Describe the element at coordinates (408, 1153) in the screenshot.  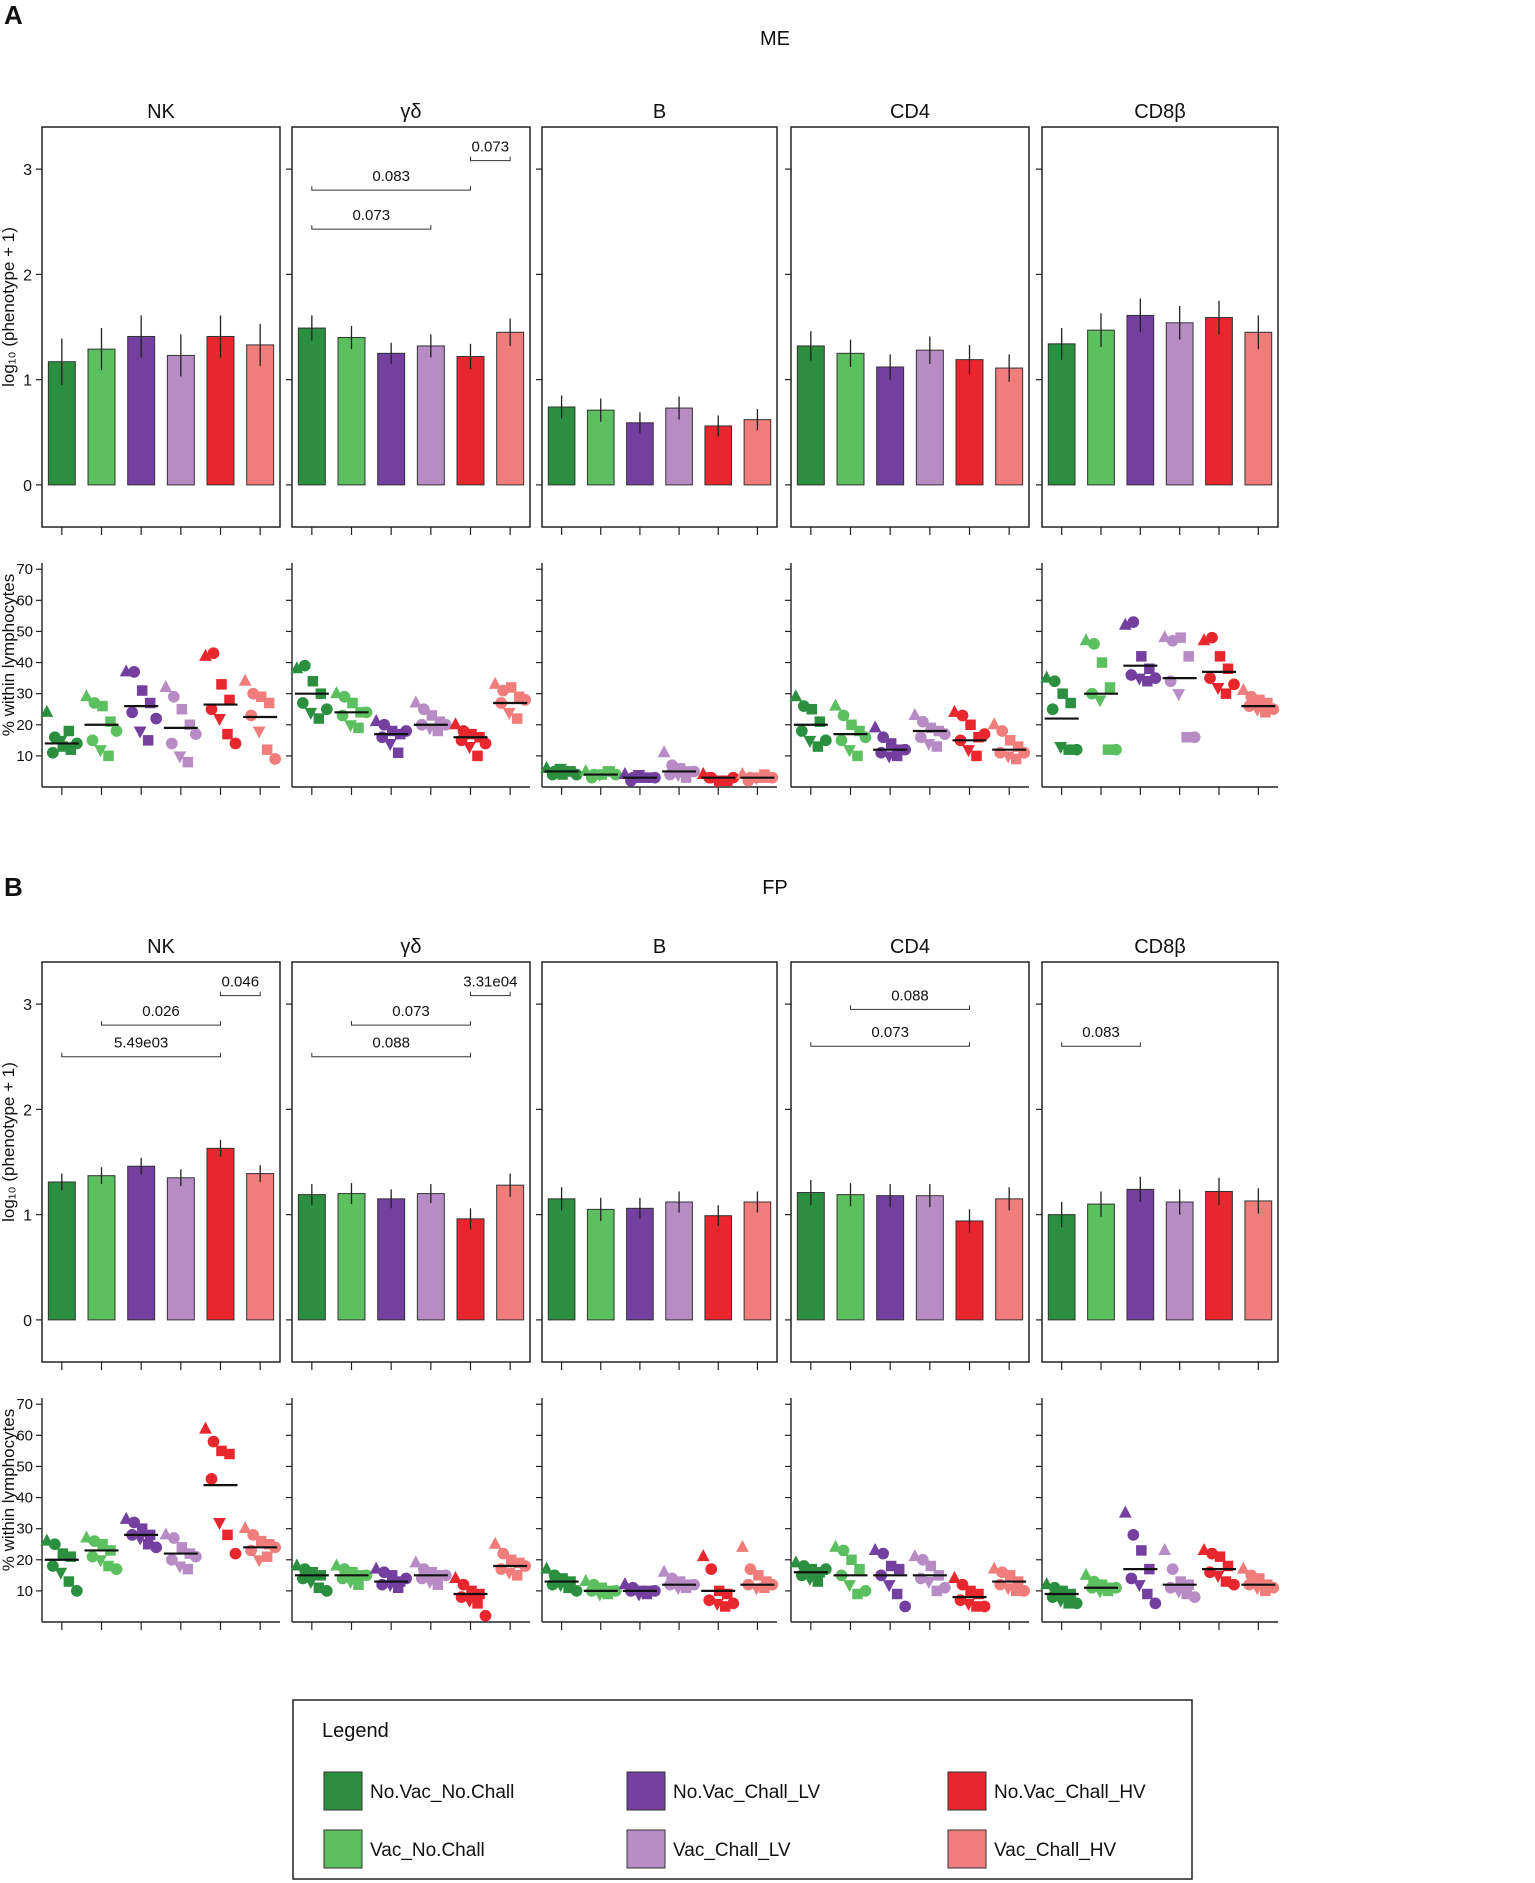
I see `bar-chart-γδ: γδ 0.088 0.073 3.31e04` at that location.